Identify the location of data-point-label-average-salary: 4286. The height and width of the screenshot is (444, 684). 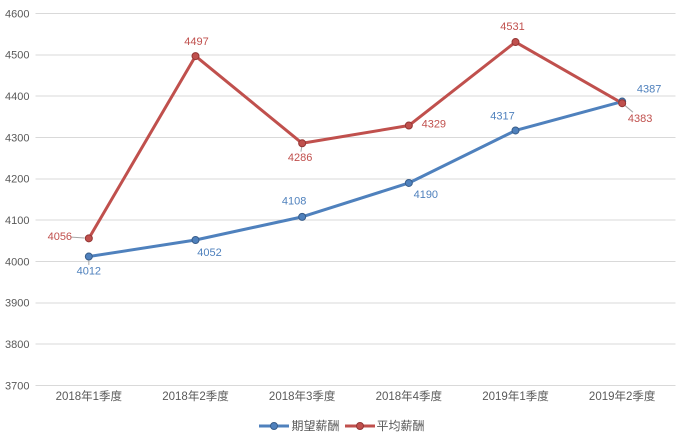
(300, 158).